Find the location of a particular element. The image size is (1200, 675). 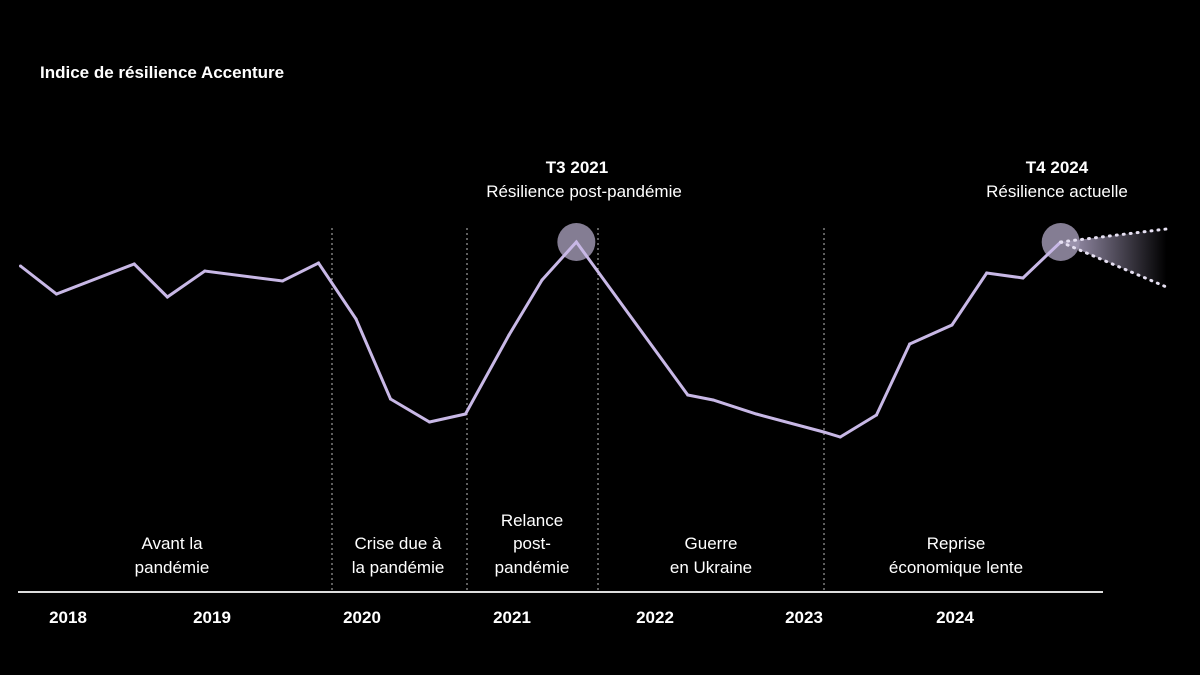

phase-label: Guerre is located at coordinates (711, 543).